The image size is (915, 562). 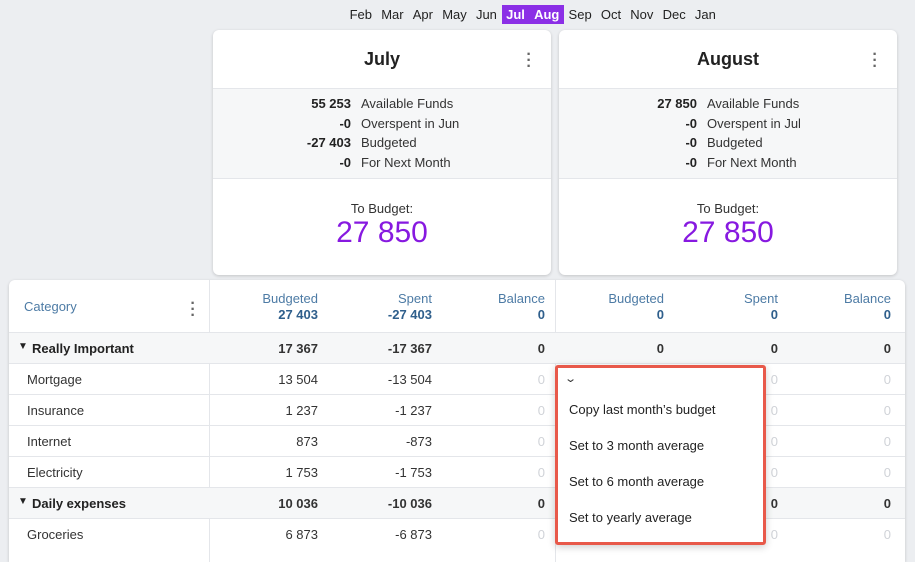 What do you see at coordinates (630, 517) in the screenshot?
I see `menu-item: Set to yearly average` at bounding box center [630, 517].